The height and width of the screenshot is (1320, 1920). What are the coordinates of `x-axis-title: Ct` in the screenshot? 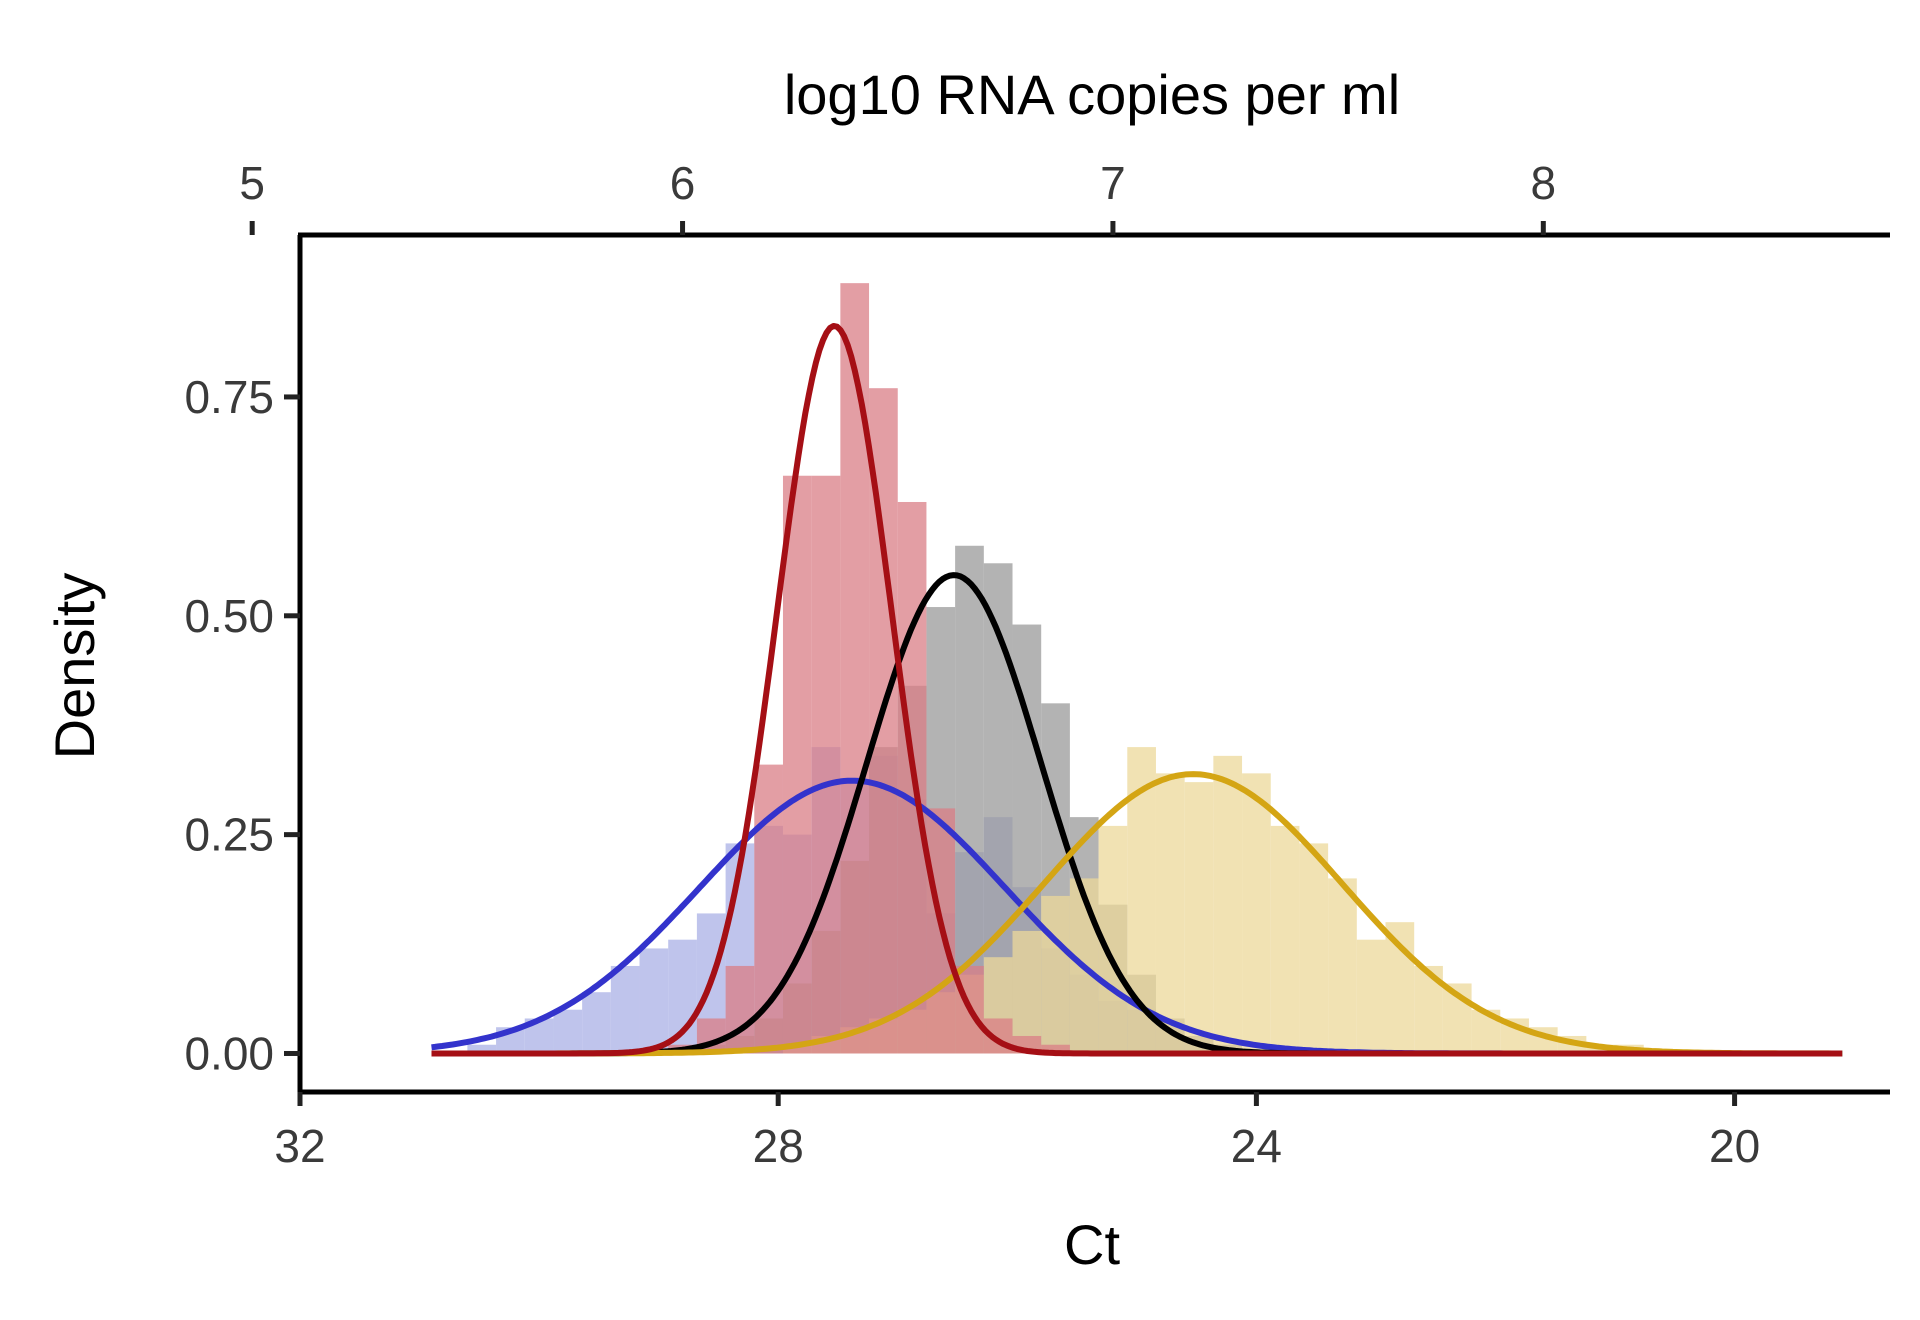 It's located at (1092, 1244).